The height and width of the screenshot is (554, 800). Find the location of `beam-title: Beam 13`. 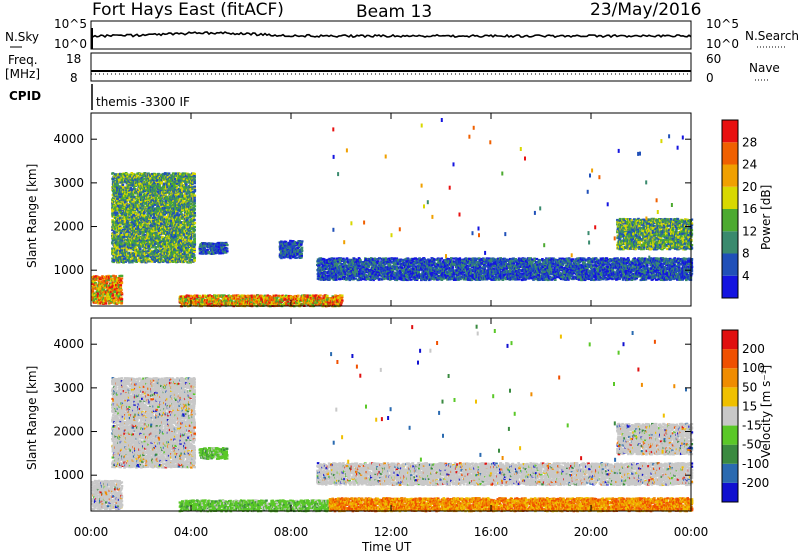

beam-title: Beam 13 is located at coordinates (394, 12).